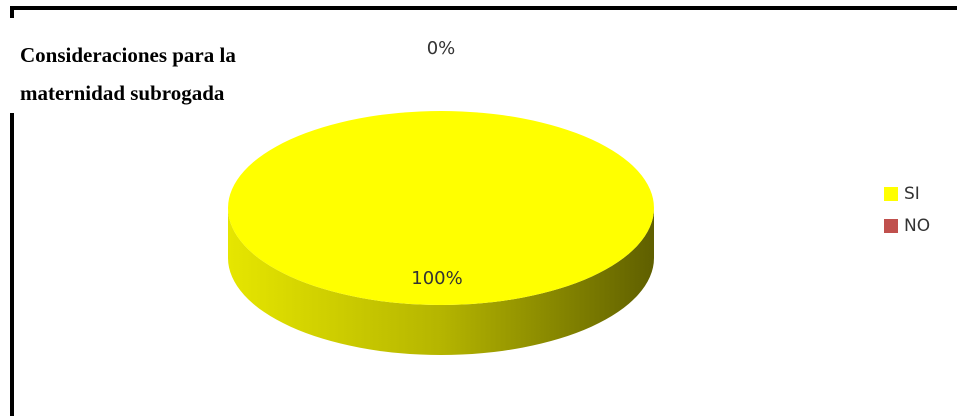 The height and width of the screenshot is (416, 957). What do you see at coordinates (917, 226) in the screenshot?
I see `legend-label-no: NO` at bounding box center [917, 226].